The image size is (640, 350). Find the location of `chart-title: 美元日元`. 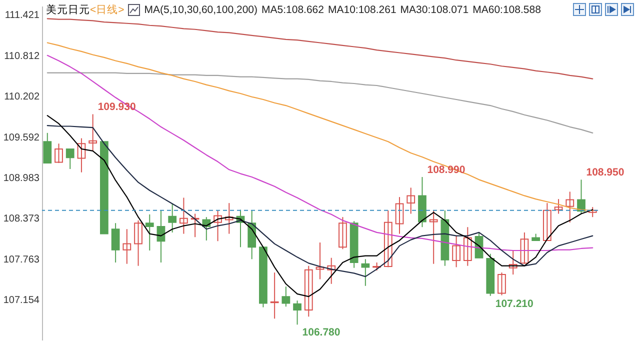

chart-title: 美元日元 is located at coordinates (68, 10).